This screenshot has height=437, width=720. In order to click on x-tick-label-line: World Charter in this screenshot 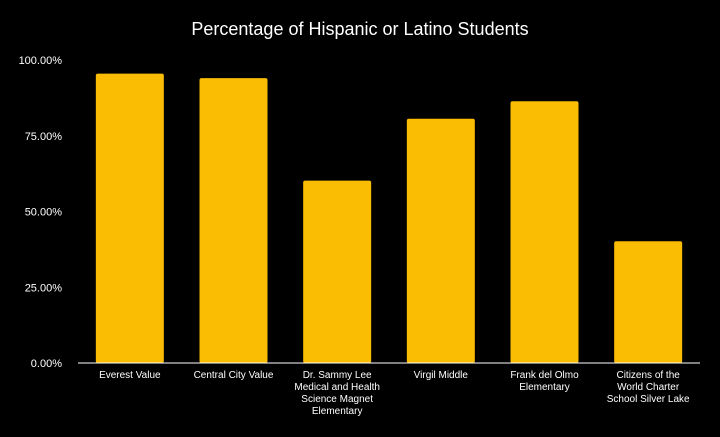, I will do `click(648, 387)`.